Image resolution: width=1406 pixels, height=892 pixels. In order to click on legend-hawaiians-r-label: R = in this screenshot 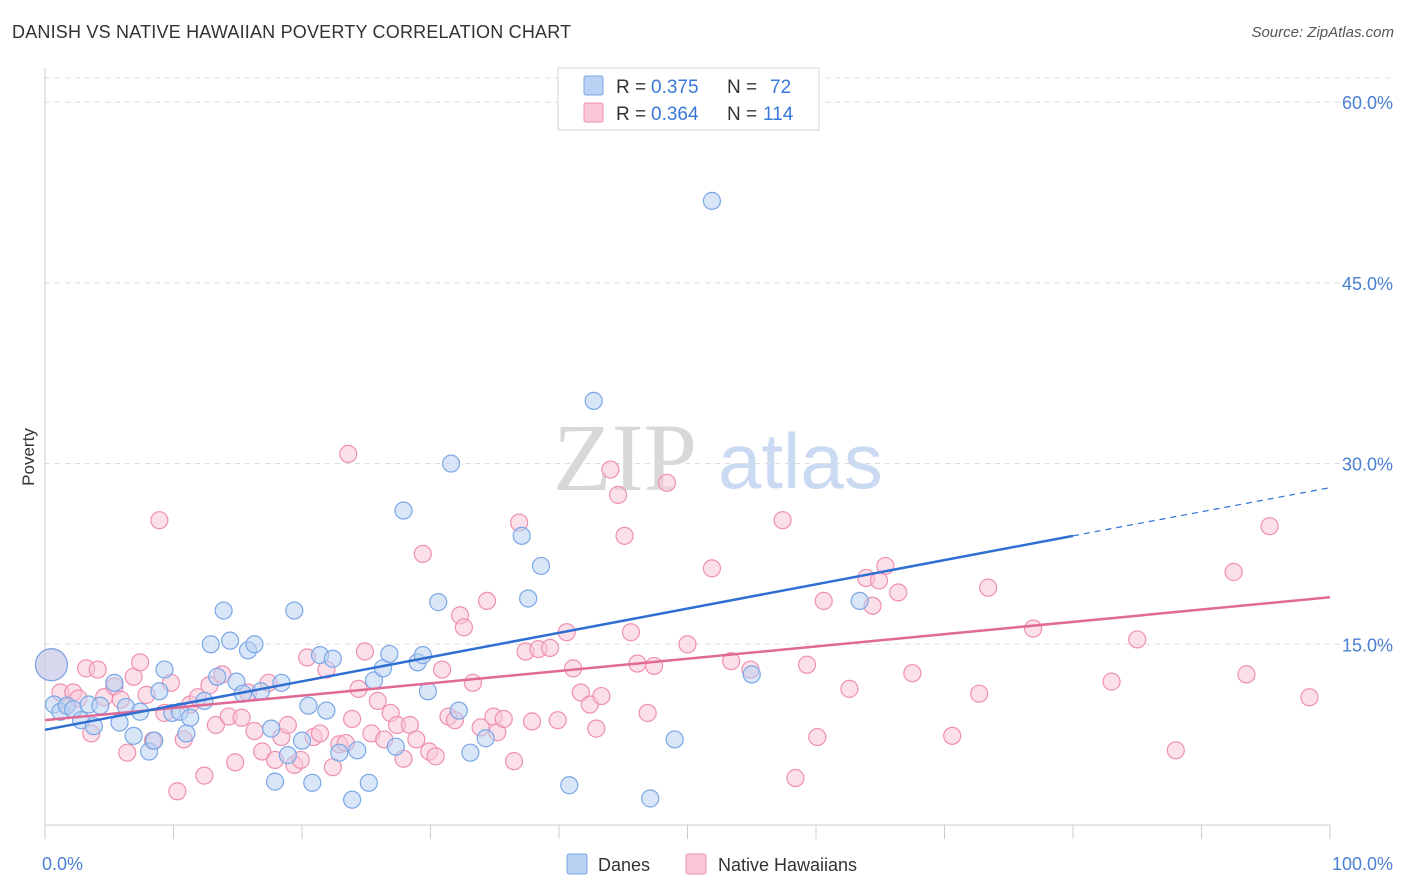, I will do `click(631, 114)`.